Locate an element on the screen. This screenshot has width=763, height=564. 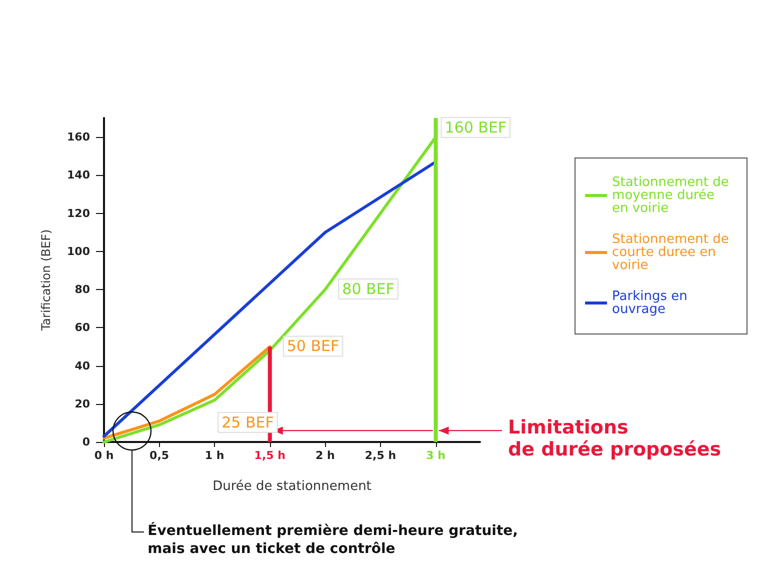
line-series is located at coordinates (187, 392).